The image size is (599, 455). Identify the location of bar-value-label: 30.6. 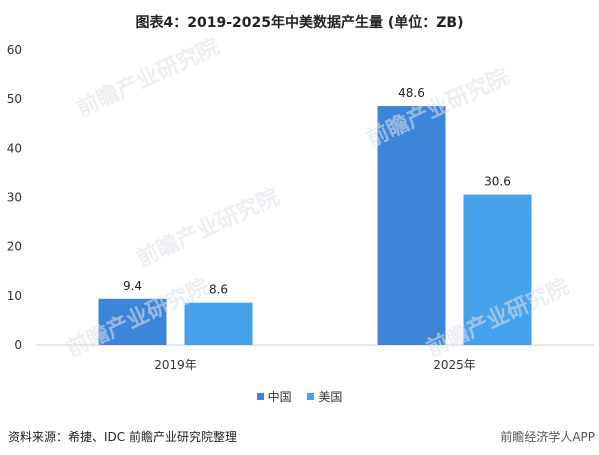
(497, 182).